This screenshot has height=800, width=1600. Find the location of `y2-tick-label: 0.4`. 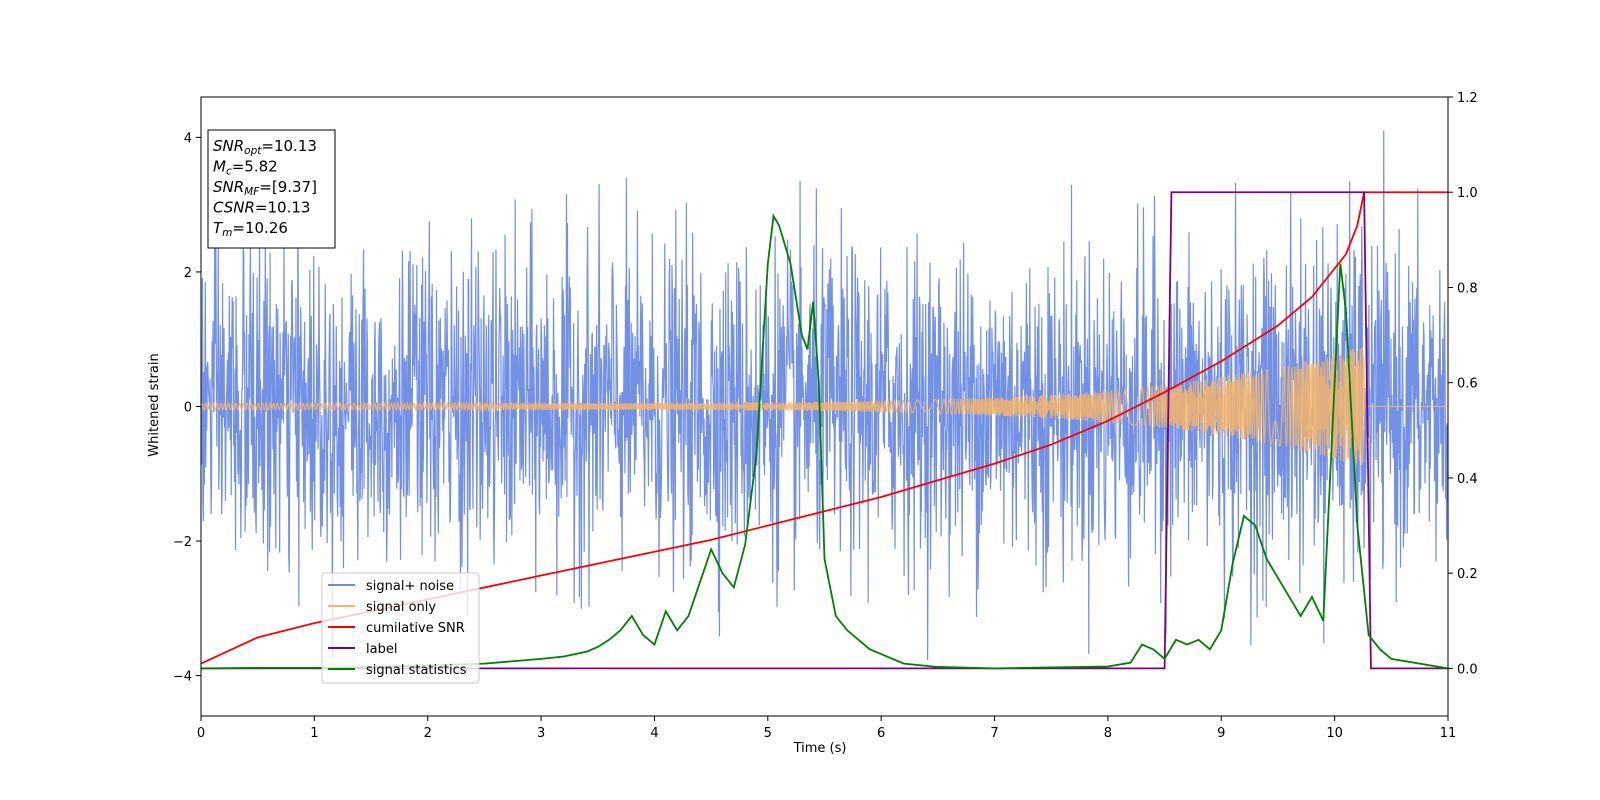

y2-tick-label: 0.4 is located at coordinates (1467, 479).